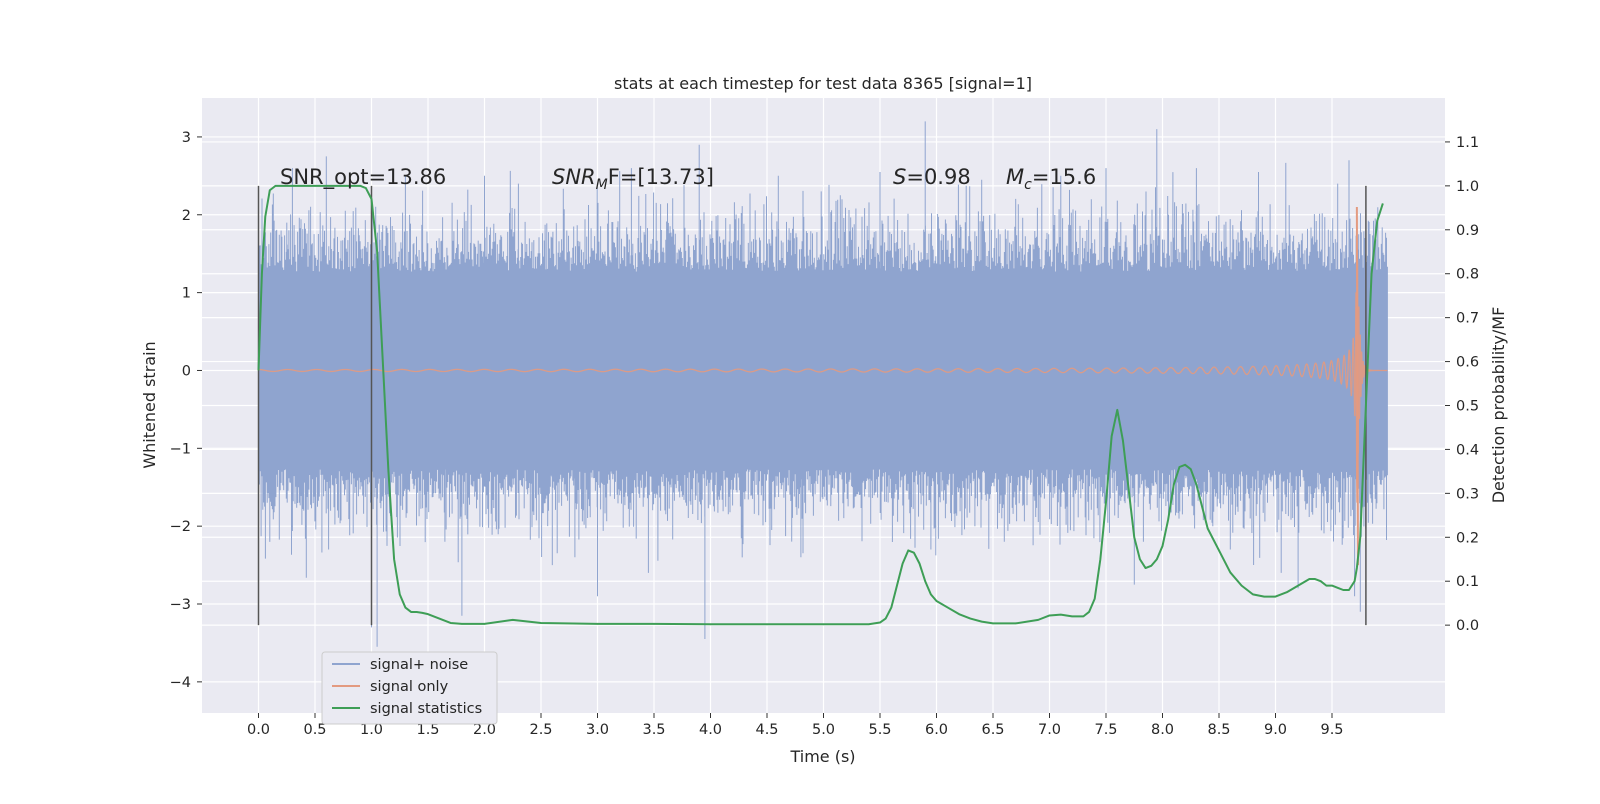 The width and height of the screenshot is (1600, 804). Describe the element at coordinates (314, 730) in the screenshot. I see `x-tick-label: 0.5` at that location.